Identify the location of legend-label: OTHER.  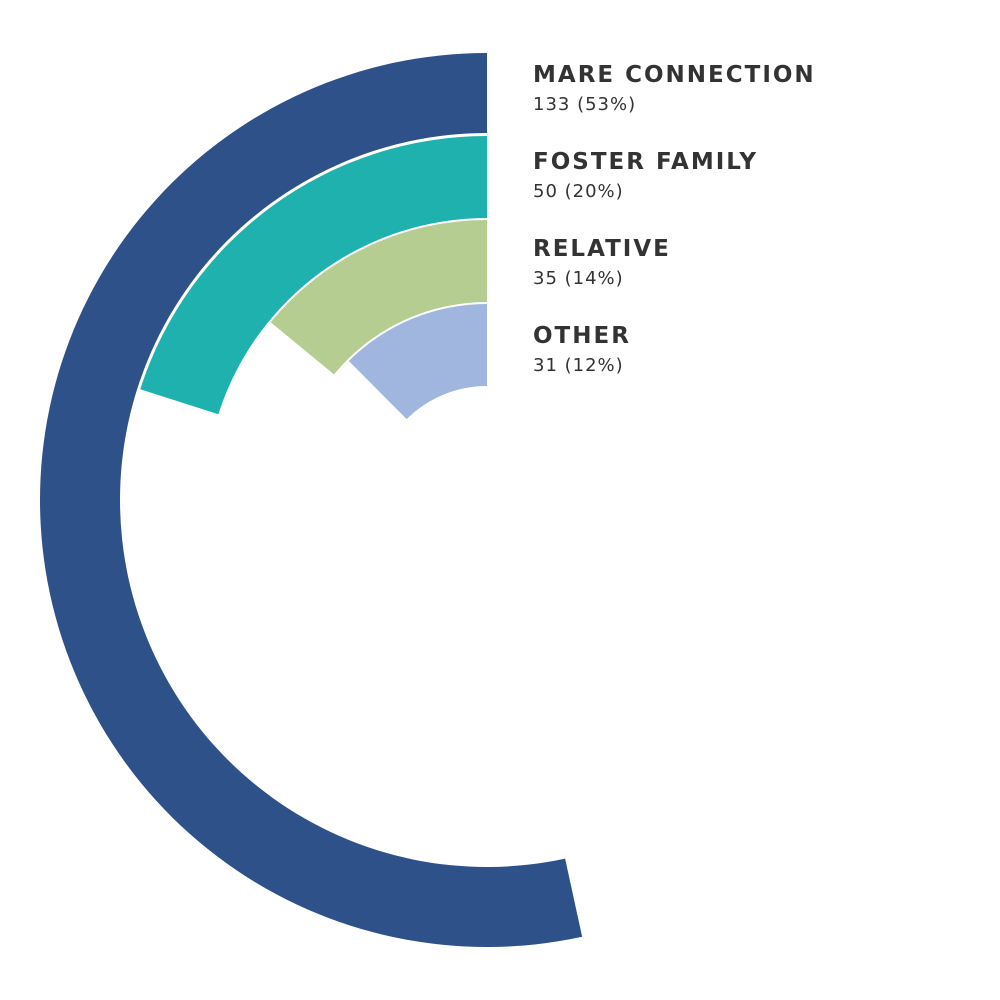
(582, 336).